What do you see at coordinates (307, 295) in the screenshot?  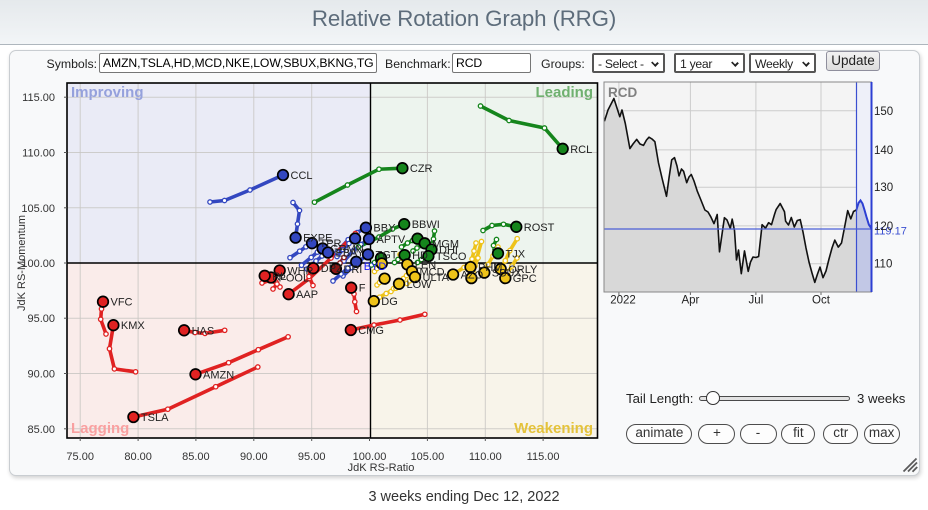 I see `svg-text: AAP` at bounding box center [307, 295].